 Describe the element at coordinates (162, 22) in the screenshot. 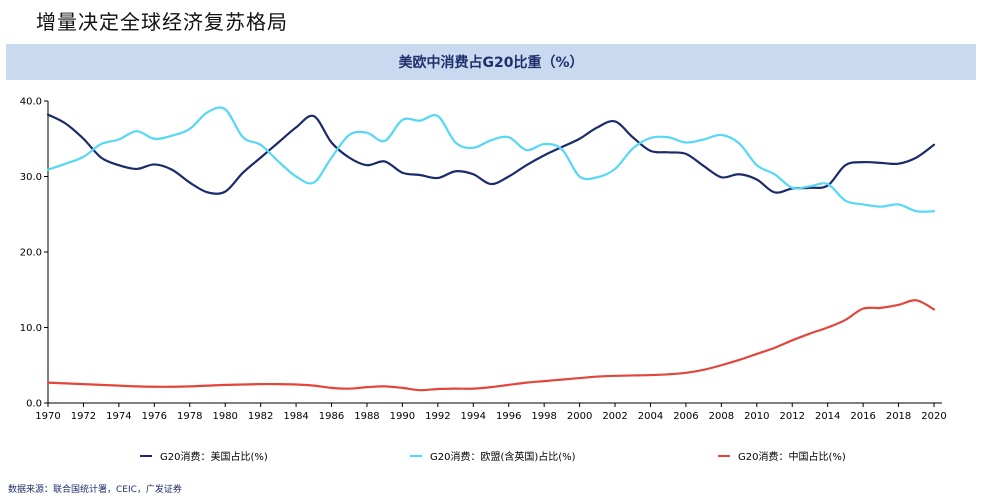

I see `page-title: 增量决定全球经济复苏格局` at that location.